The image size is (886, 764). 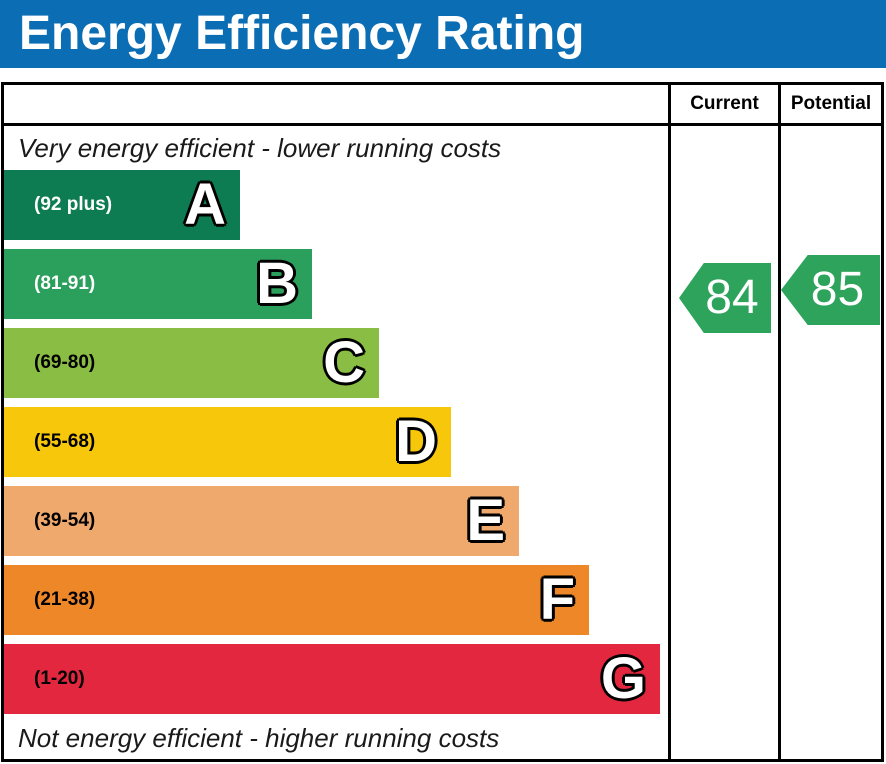 What do you see at coordinates (557, 599) in the screenshot?
I see `band-letter-F: F` at bounding box center [557, 599].